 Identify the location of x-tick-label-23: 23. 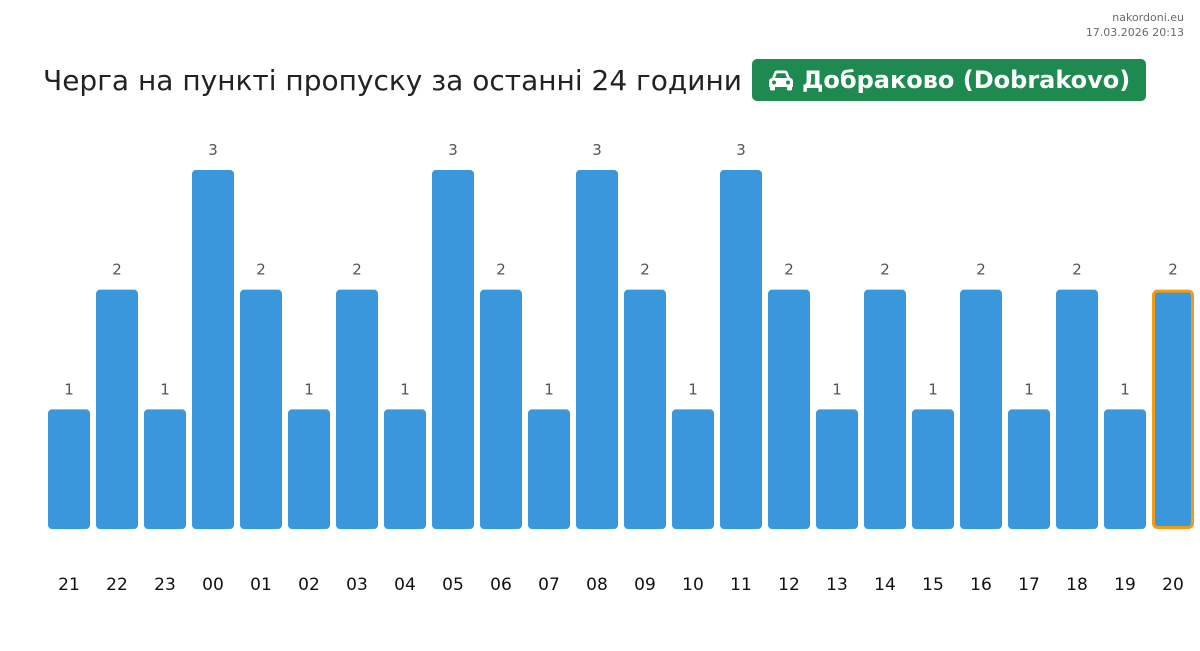
(165, 585).